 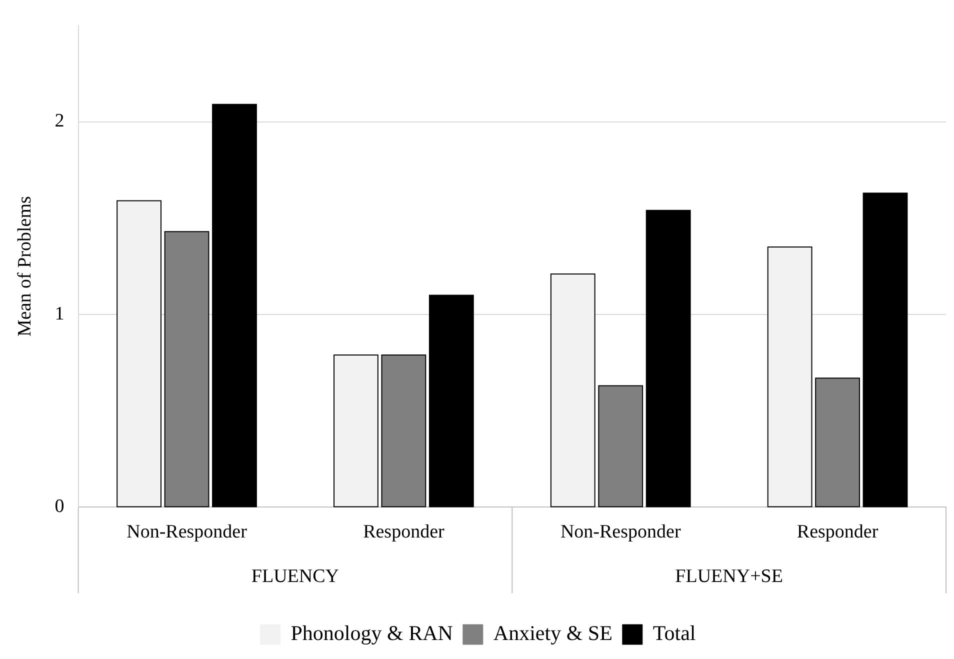 What do you see at coordinates (59, 507) in the screenshot?
I see `y-tick-label: 0` at bounding box center [59, 507].